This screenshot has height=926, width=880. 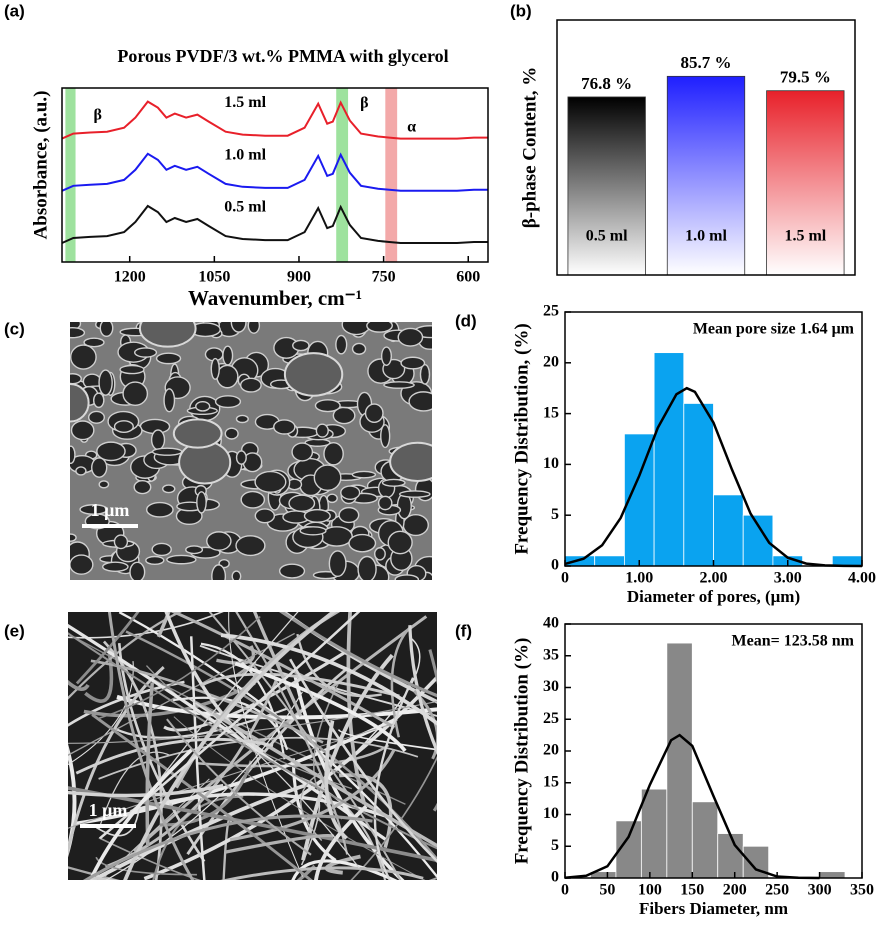 What do you see at coordinates (521, 10) in the screenshot?
I see `panel-label: (b)` at bounding box center [521, 10].